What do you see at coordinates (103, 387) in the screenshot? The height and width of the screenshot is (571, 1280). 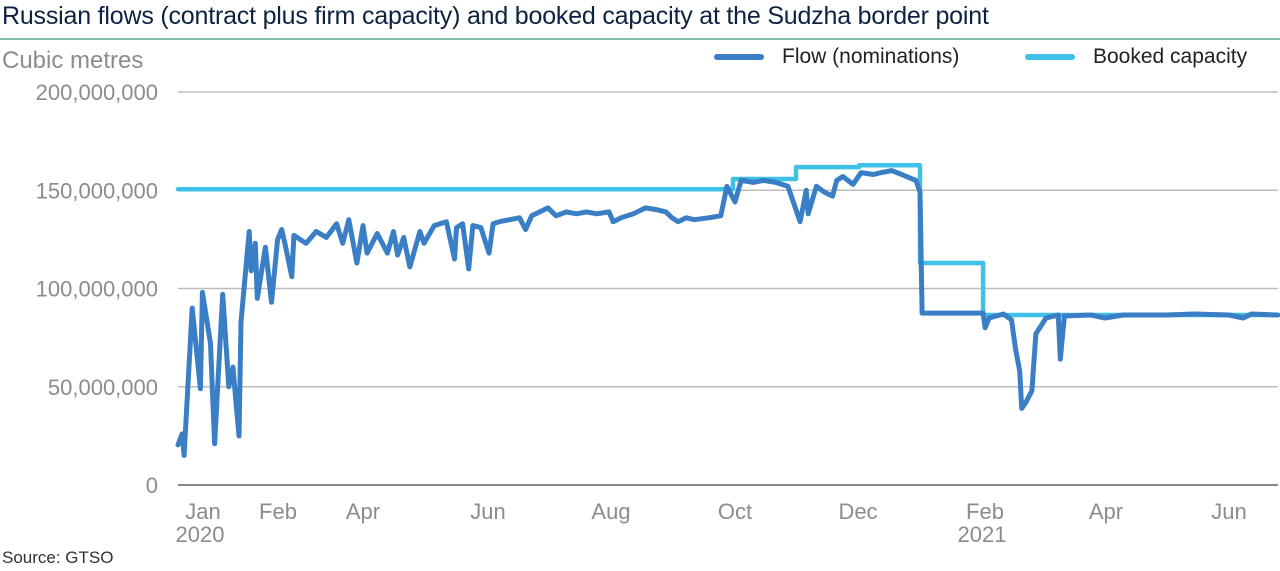 I see `y-tick-label: 50,000,000` at bounding box center [103, 387].